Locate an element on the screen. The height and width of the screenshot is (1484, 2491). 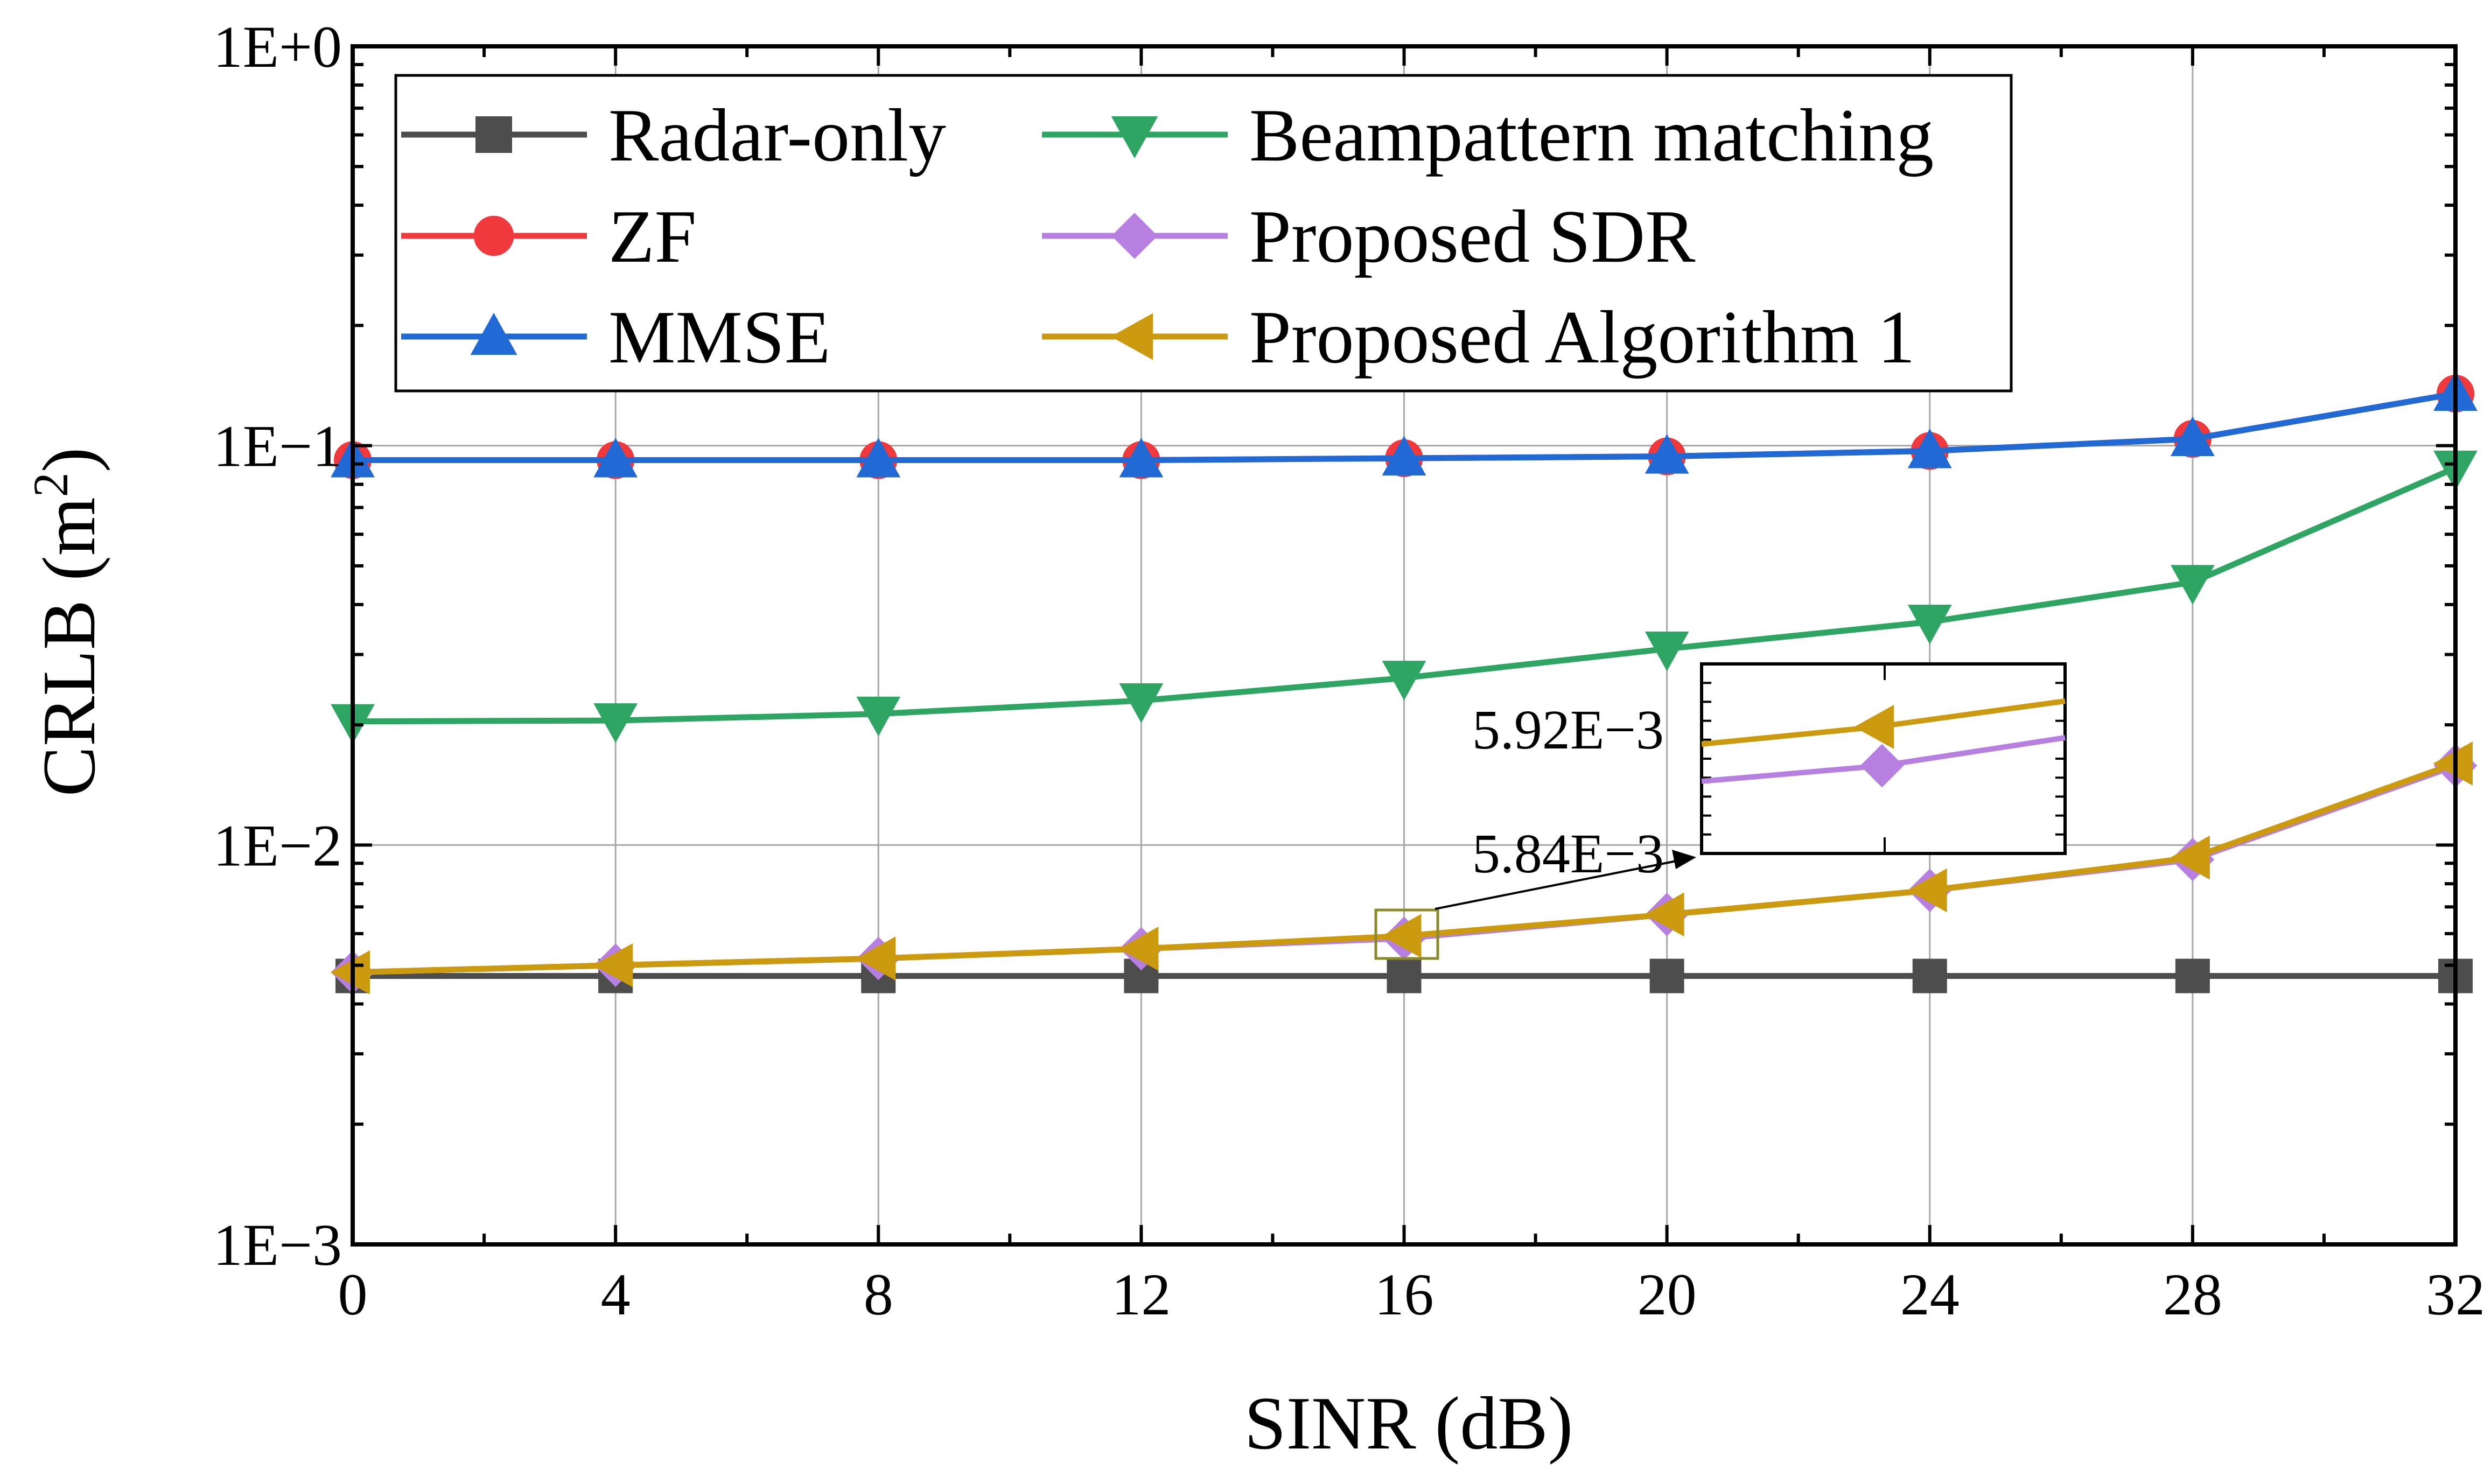
x-tick-label: 28 is located at coordinates (2192, 1294).